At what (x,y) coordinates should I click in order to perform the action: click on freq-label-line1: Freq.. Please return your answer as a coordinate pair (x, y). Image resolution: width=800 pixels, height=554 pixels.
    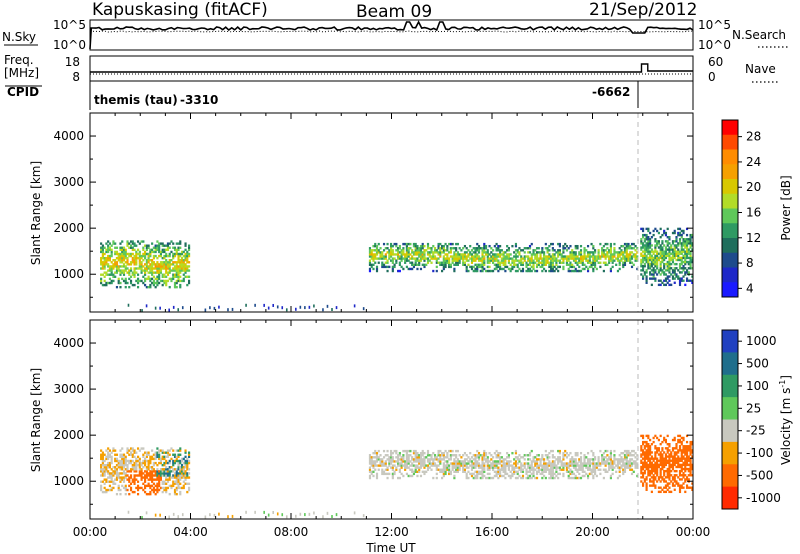
    Looking at the image, I should click on (19, 60).